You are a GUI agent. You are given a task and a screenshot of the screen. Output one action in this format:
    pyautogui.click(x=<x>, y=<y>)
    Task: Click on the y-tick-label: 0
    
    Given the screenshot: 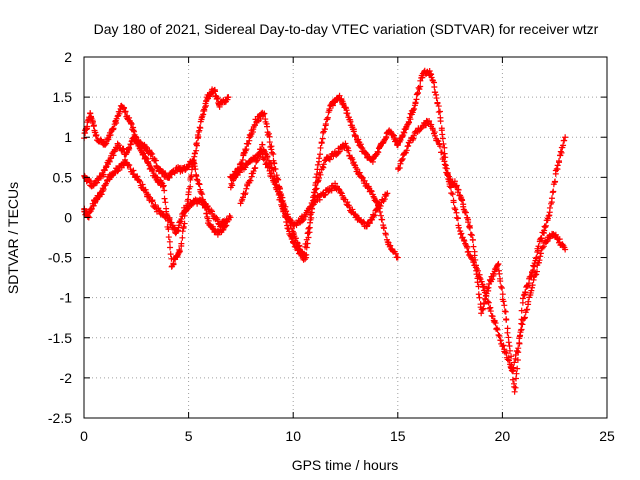 What is the action you would take?
    pyautogui.click(x=68, y=217)
    